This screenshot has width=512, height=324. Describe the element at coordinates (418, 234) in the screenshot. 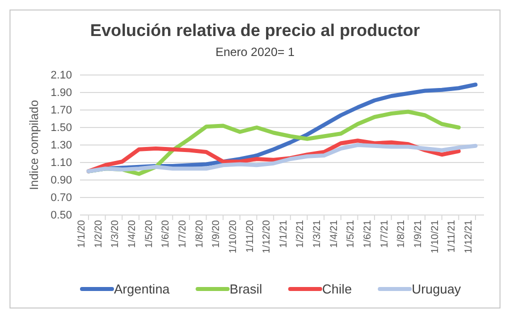

I see `x-tick-label: 1/9/21` at that location.